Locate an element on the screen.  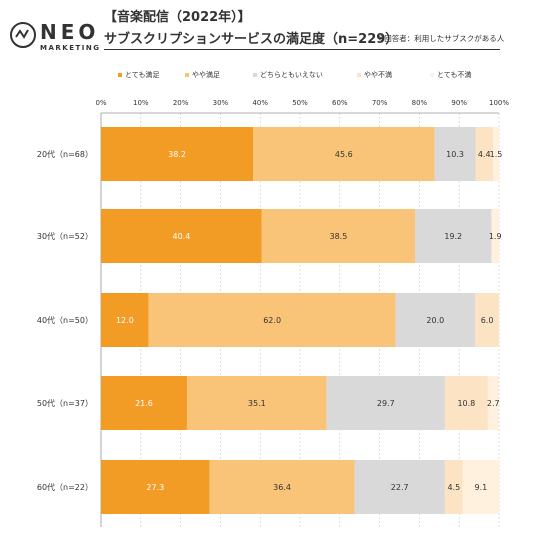
x-tick-label: 50% is located at coordinates (300, 103).